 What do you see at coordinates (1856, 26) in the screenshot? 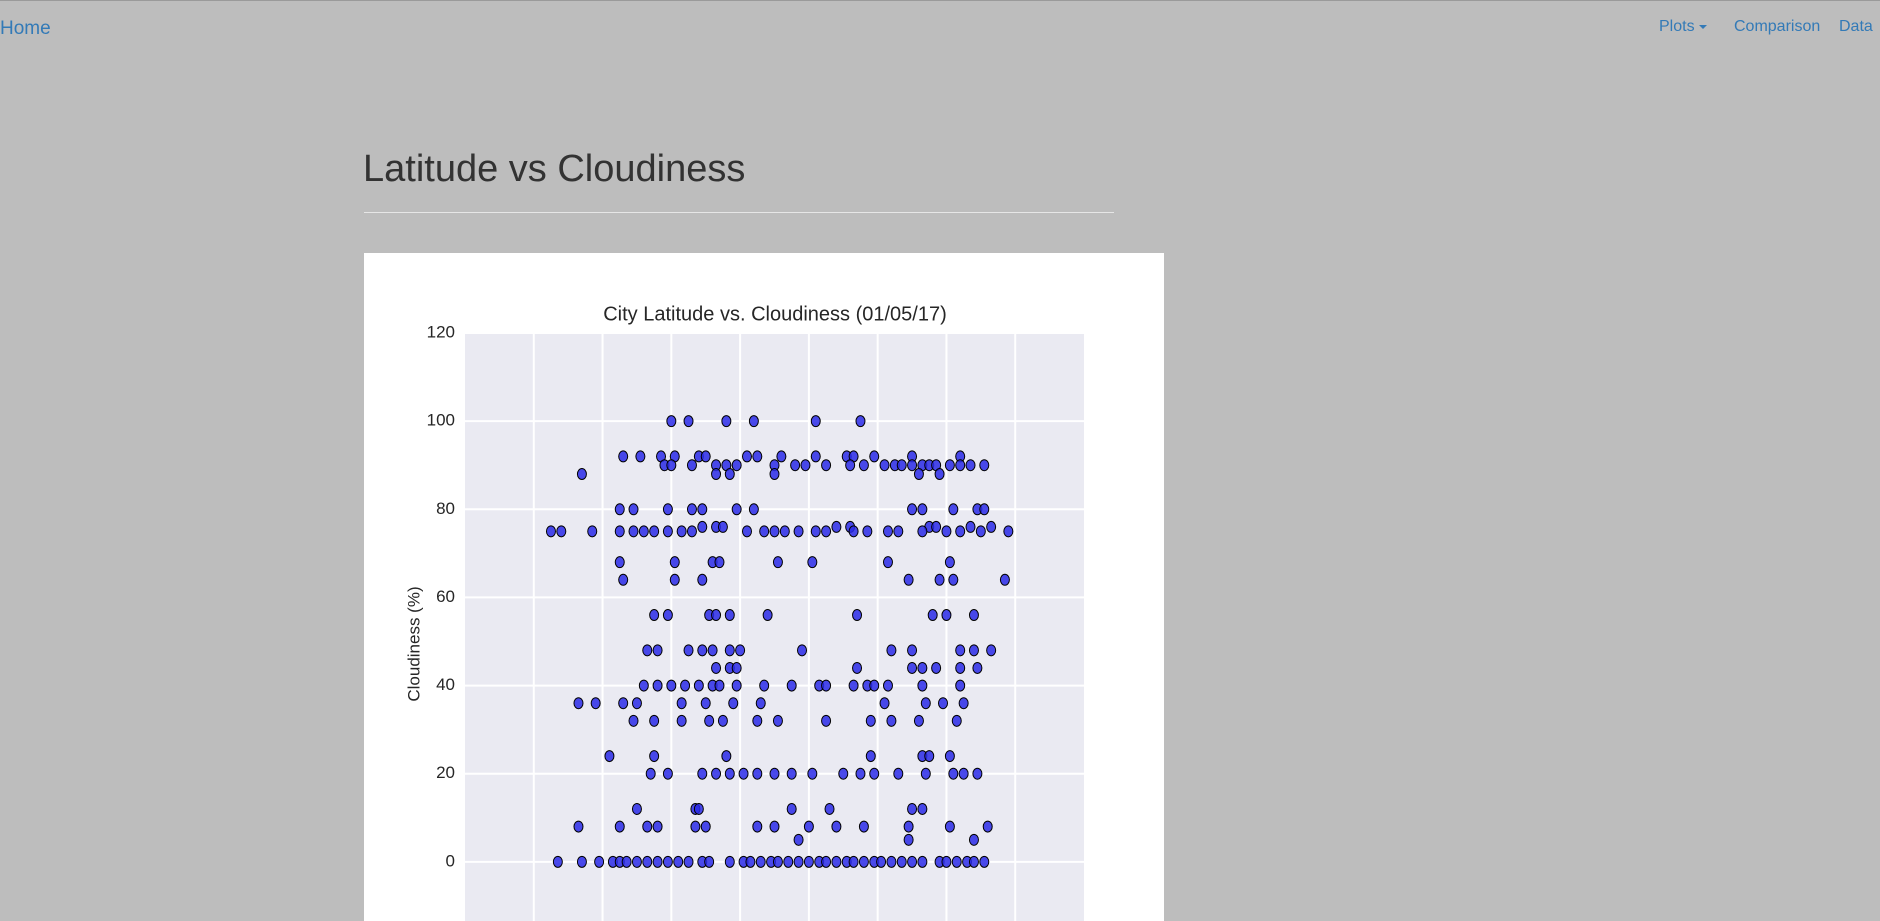
I see `nav-link: Data` at bounding box center [1856, 26].